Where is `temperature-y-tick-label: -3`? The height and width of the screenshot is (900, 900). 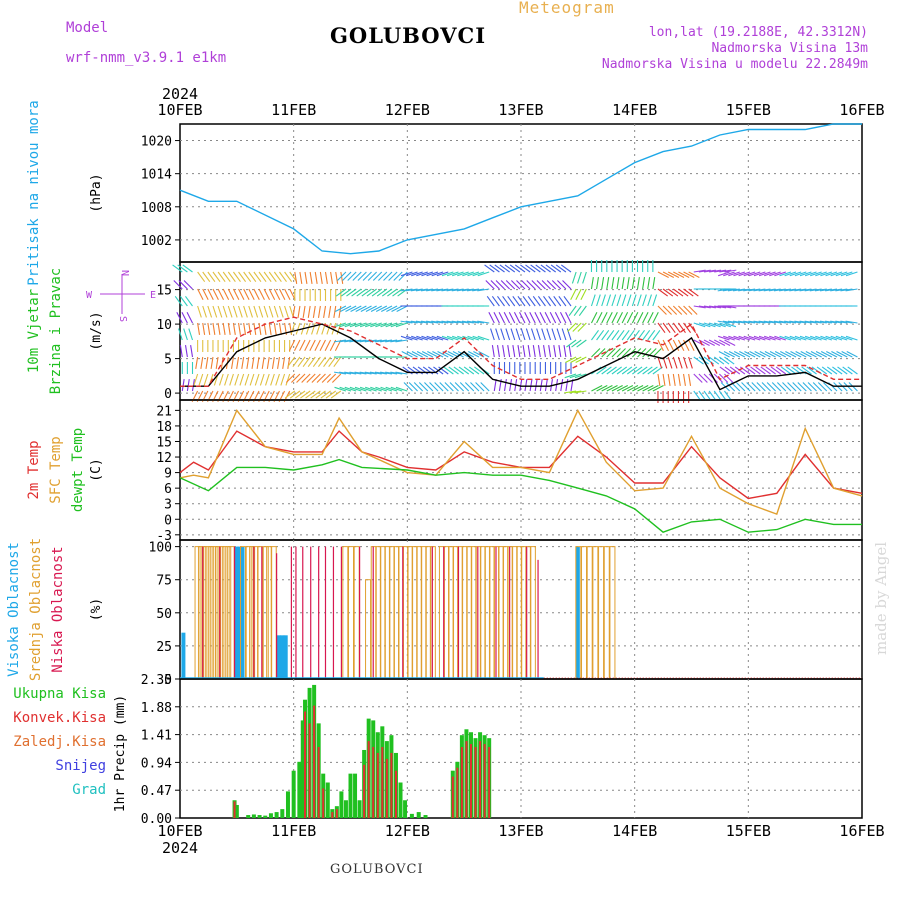
temperature-y-tick-label: -3 is located at coordinates (164, 536).